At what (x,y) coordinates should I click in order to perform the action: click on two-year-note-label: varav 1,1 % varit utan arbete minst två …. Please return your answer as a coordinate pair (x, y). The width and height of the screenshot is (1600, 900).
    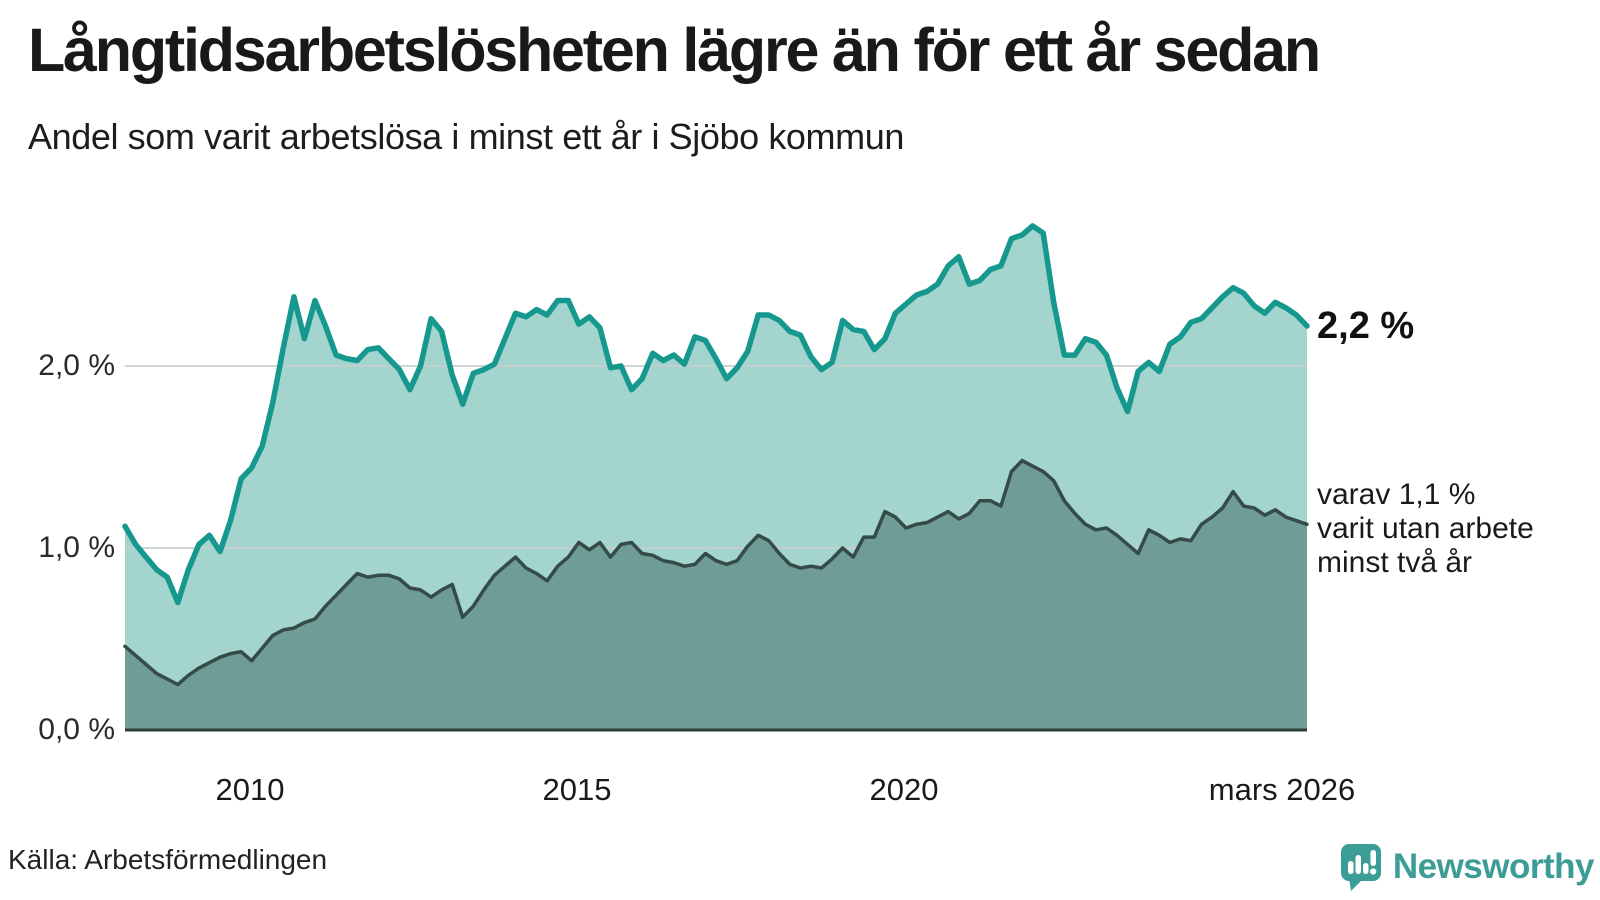
    Looking at the image, I should click on (1425, 528).